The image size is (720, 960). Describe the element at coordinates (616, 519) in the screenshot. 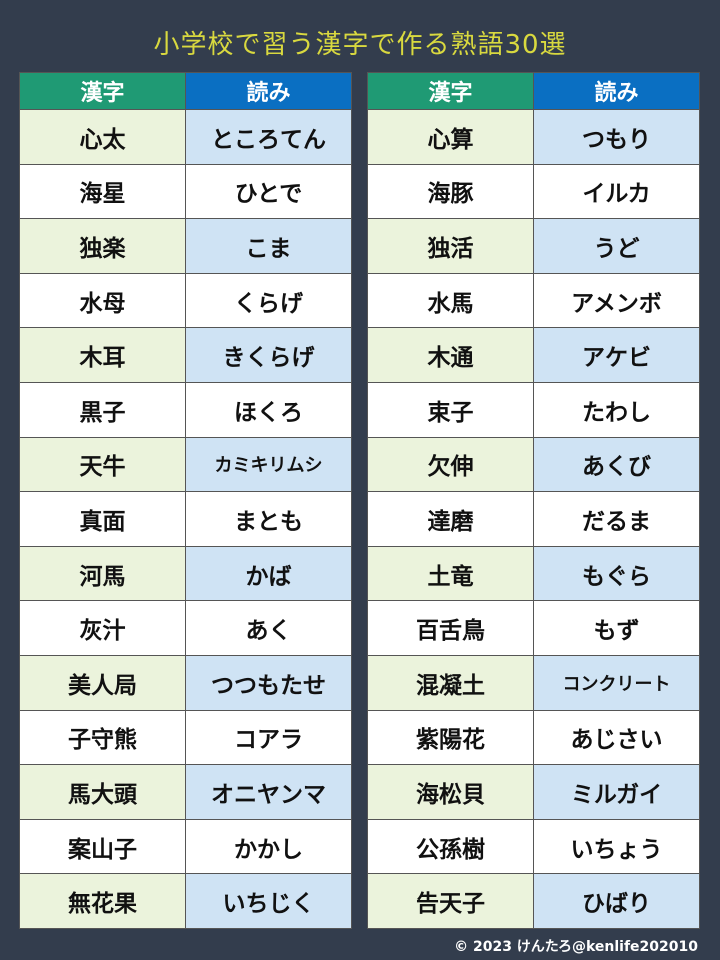

I see `reading-cell: だるま` at that location.